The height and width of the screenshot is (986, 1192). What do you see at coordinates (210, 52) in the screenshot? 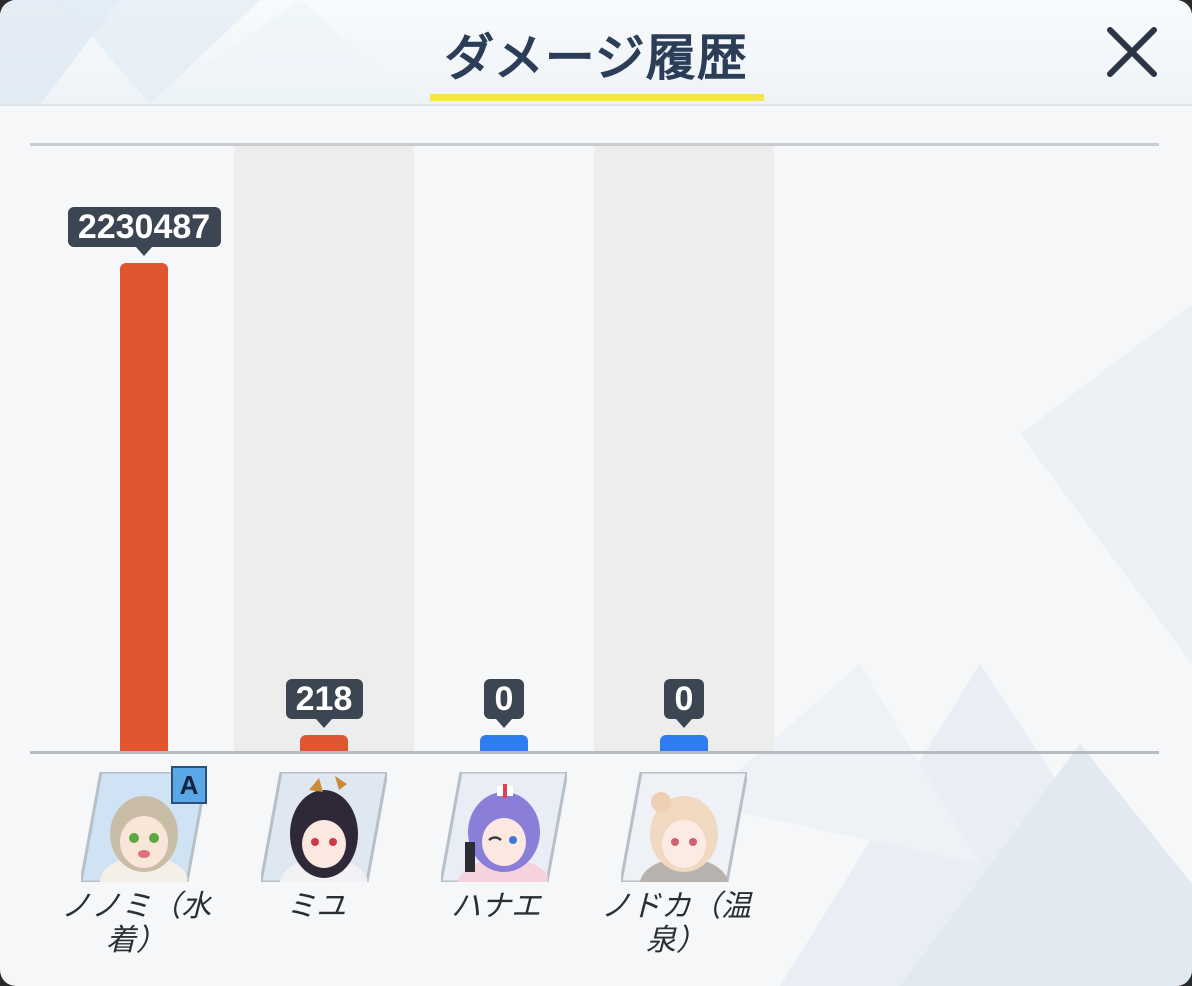
I see `header-decoration` at bounding box center [210, 52].